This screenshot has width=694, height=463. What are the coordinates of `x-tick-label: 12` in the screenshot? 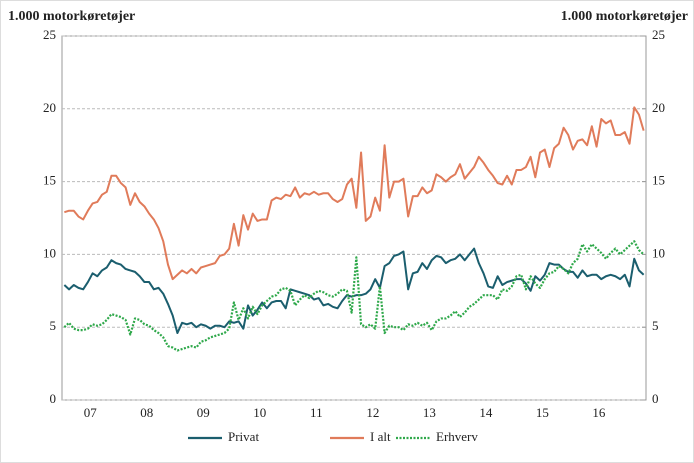 It's located at (372, 412).